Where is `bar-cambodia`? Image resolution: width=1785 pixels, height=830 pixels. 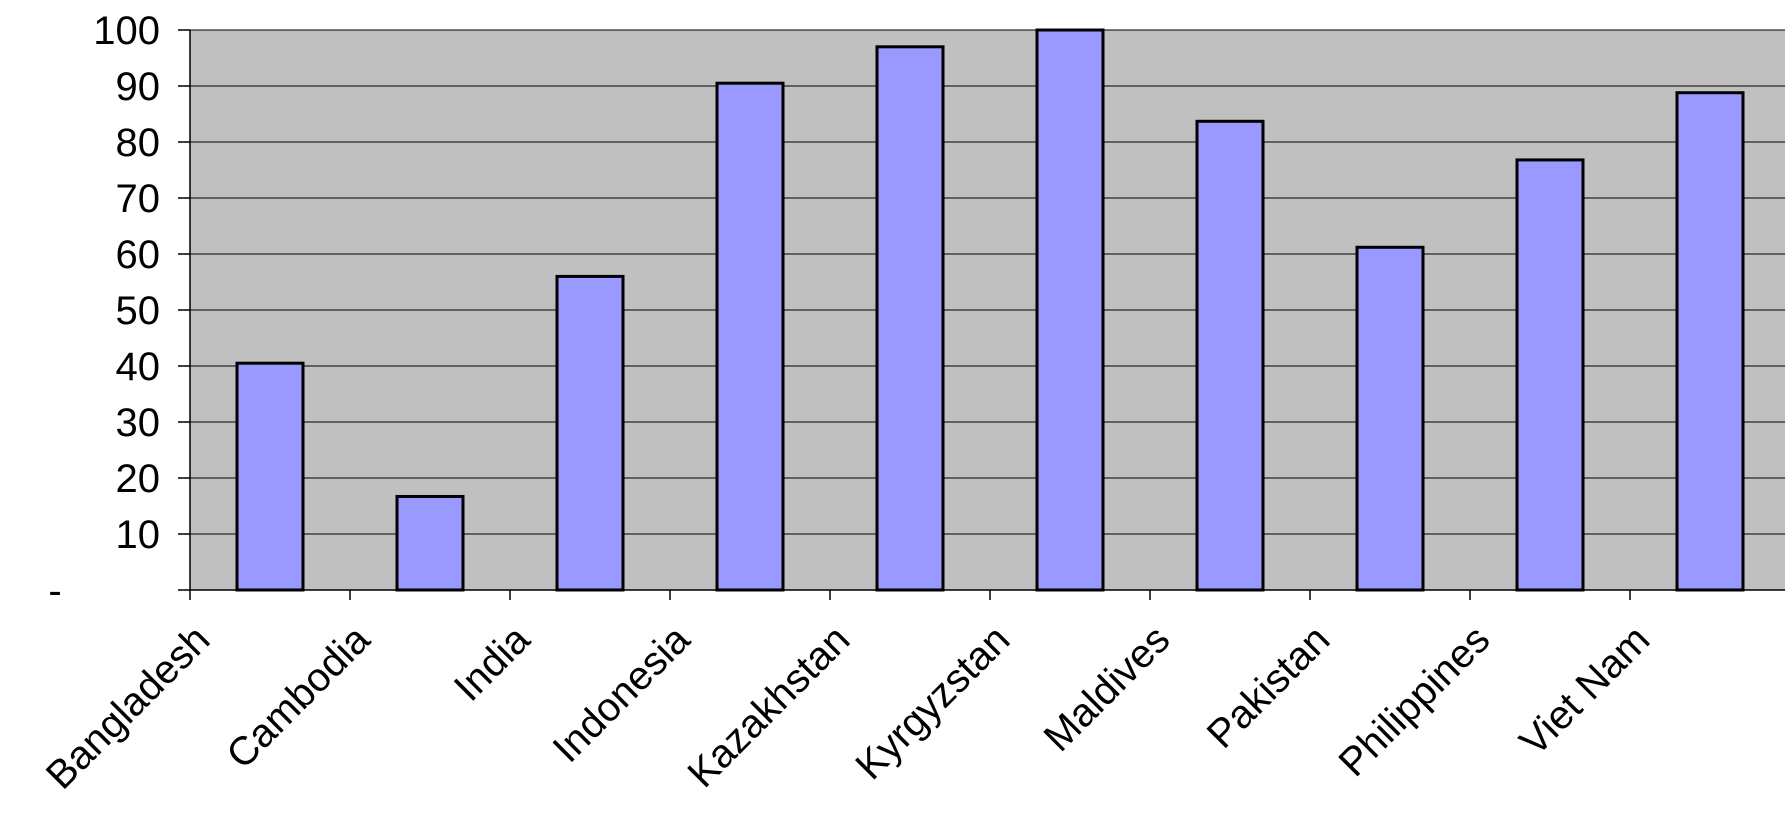 bar-cambodia is located at coordinates (430, 543).